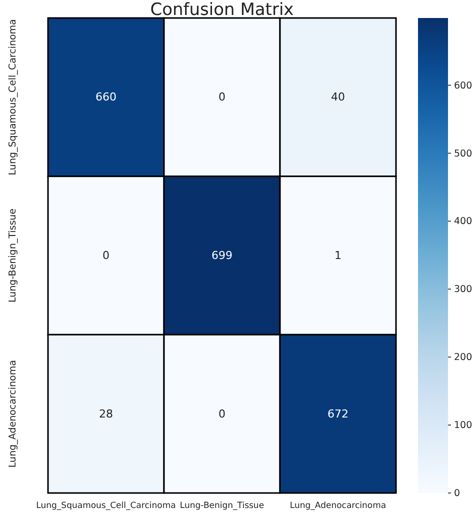 This screenshot has width=474, height=513. Describe the element at coordinates (222, 255) in the screenshot. I see `data-label: 699` at that location.